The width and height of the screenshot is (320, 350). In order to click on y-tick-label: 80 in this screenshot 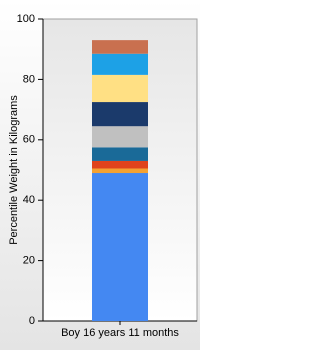, I will do `click(29, 79)`.